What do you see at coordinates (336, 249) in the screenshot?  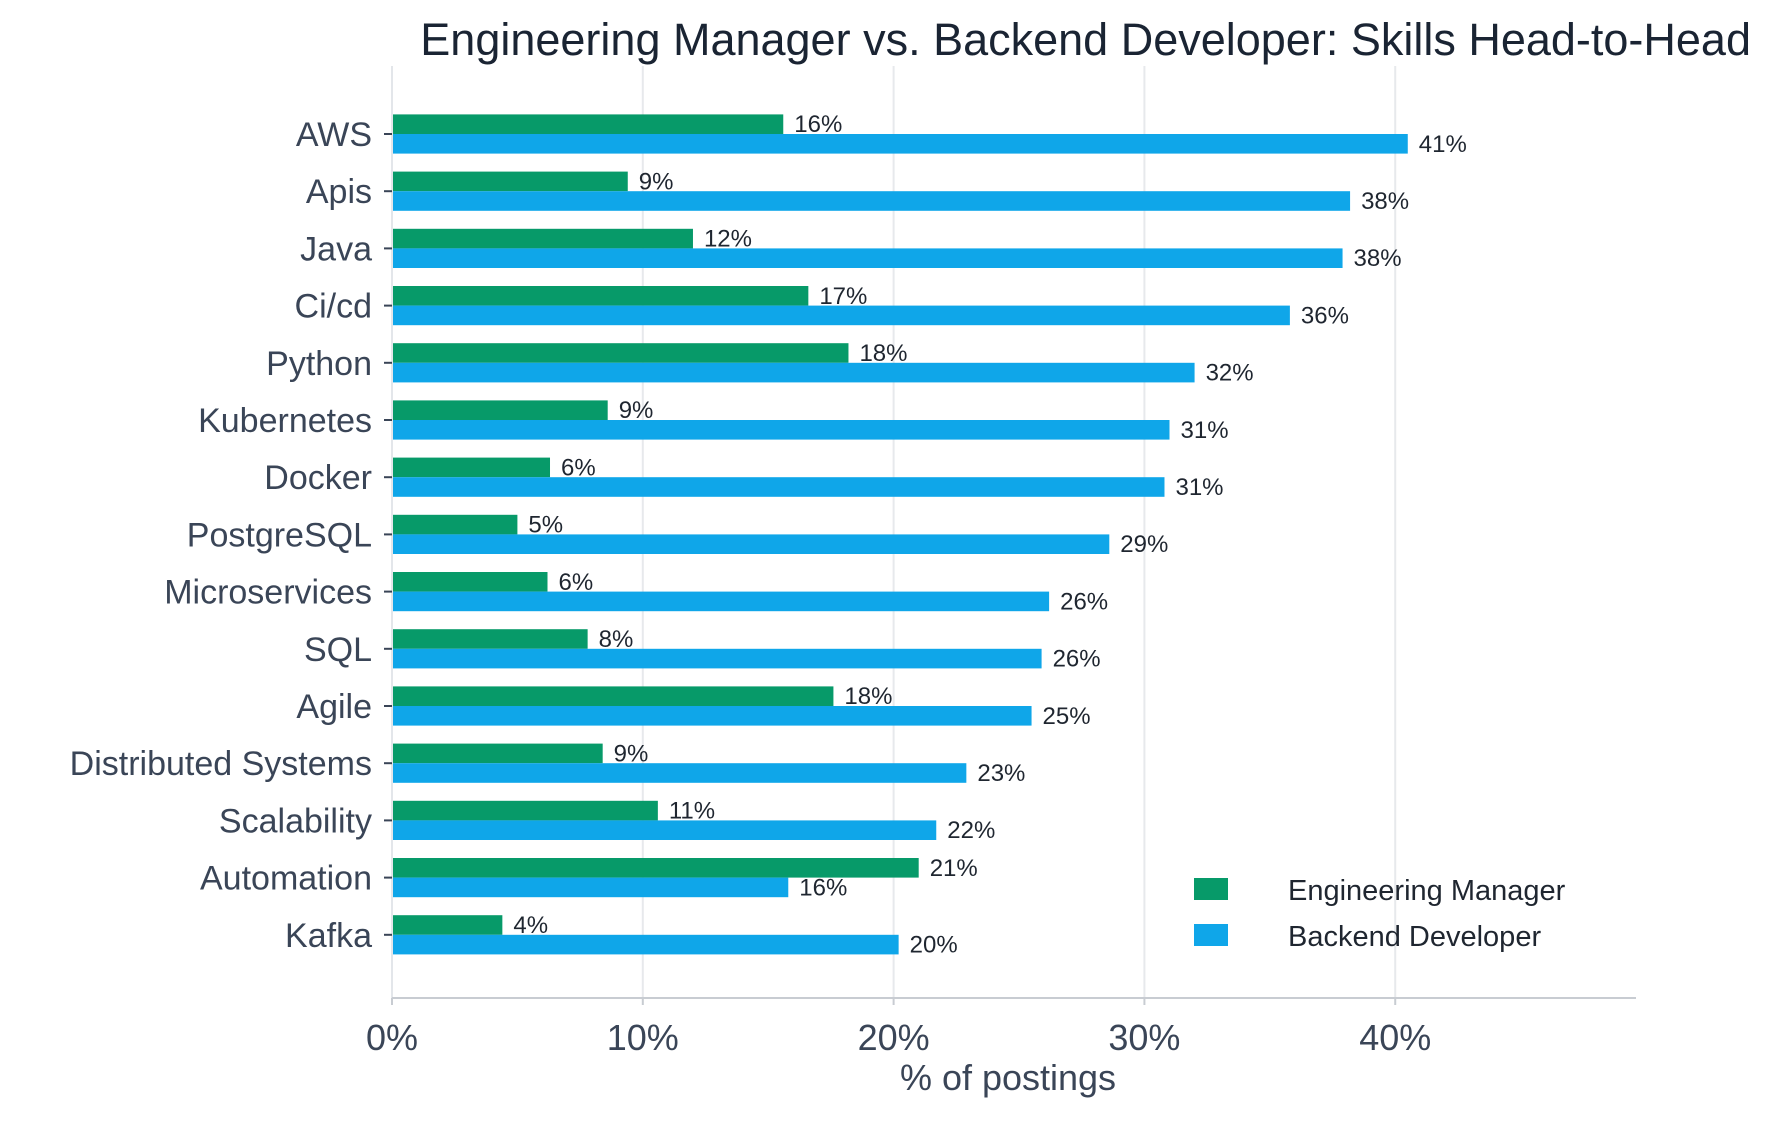 I see `y-tick-label: Java` at bounding box center [336, 249].